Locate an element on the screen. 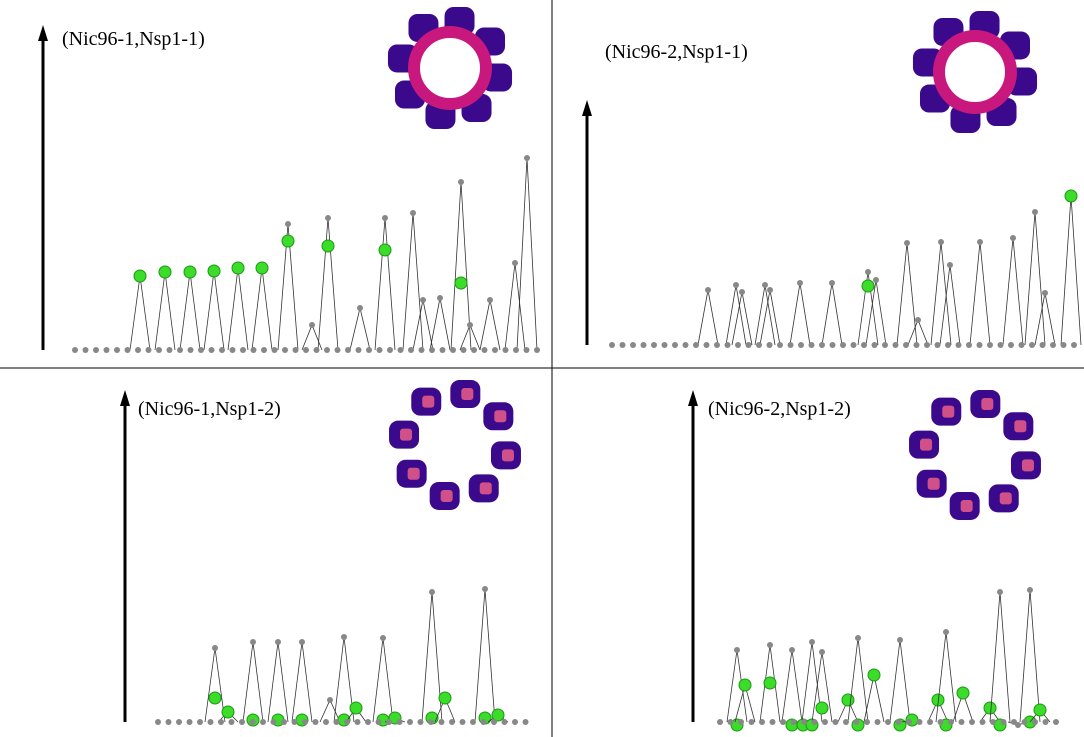 The height and width of the screenshot is (737, 1084). arrow-head is located at coordinates (125, 398).